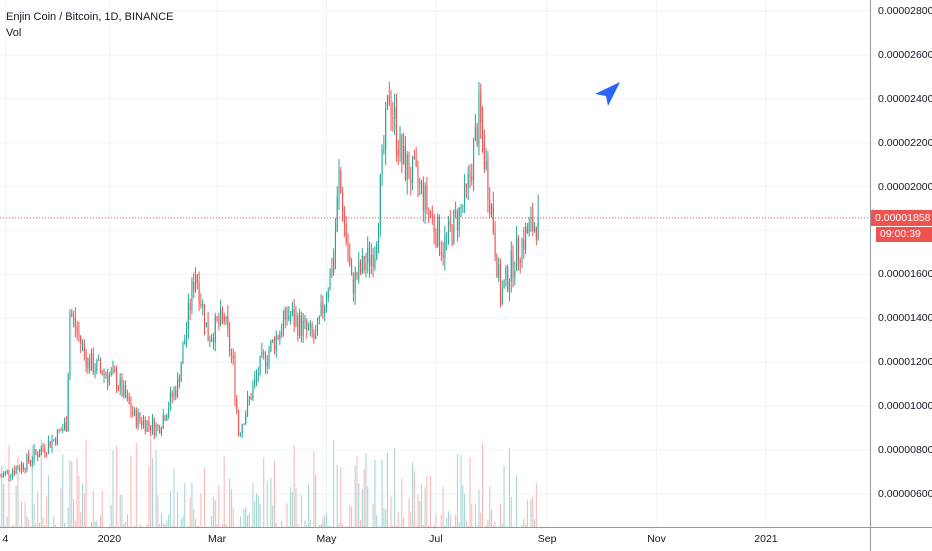  What do you see at coordinates (765, 539) in the screenshot?
I see `time-tick-label: 2021` at bounding box center [765, 539].